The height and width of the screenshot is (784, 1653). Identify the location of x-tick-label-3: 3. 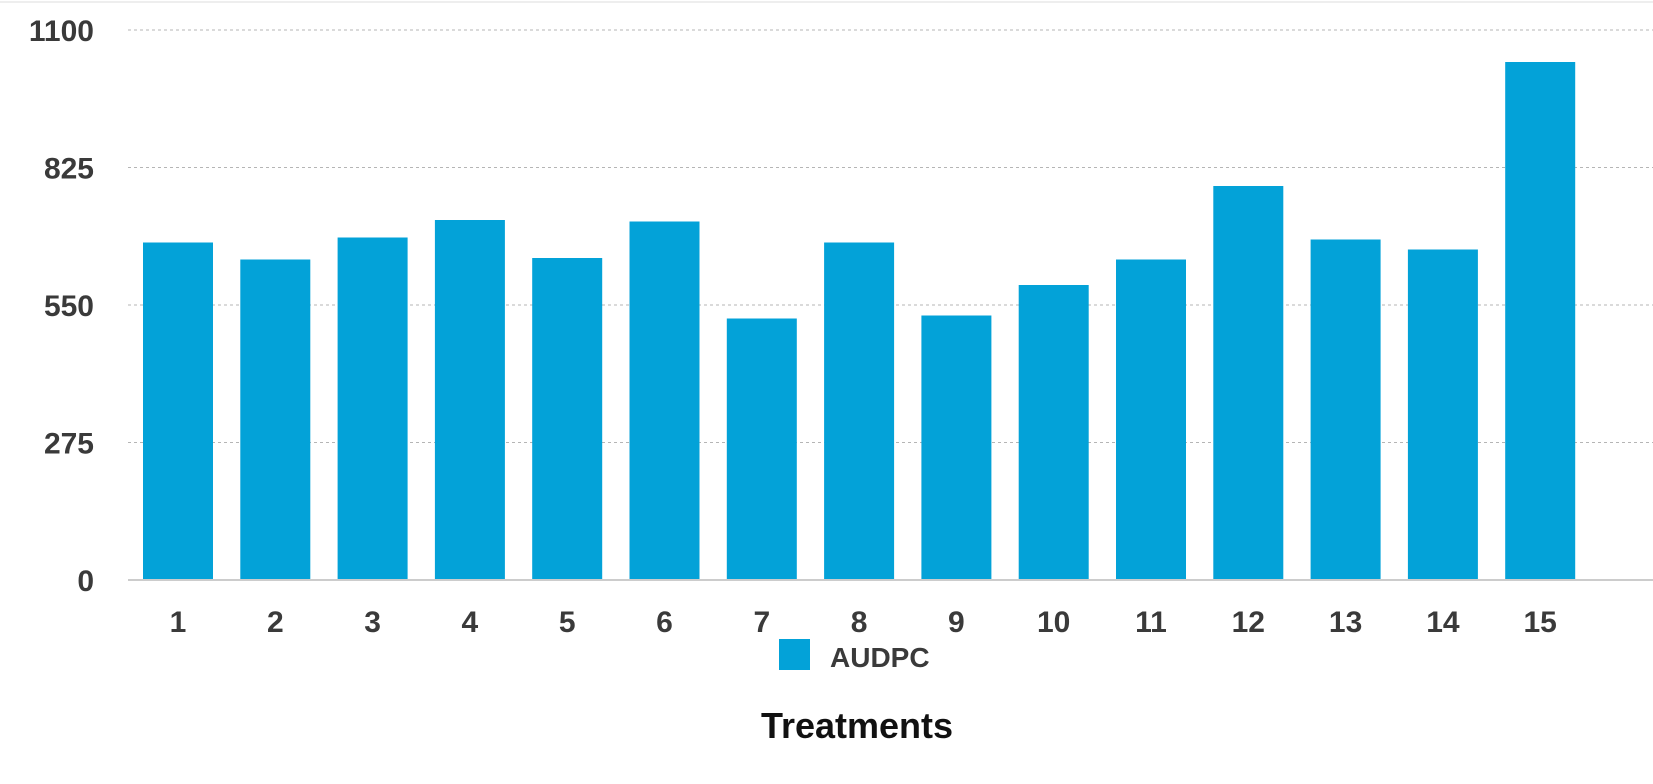
(372, 622).